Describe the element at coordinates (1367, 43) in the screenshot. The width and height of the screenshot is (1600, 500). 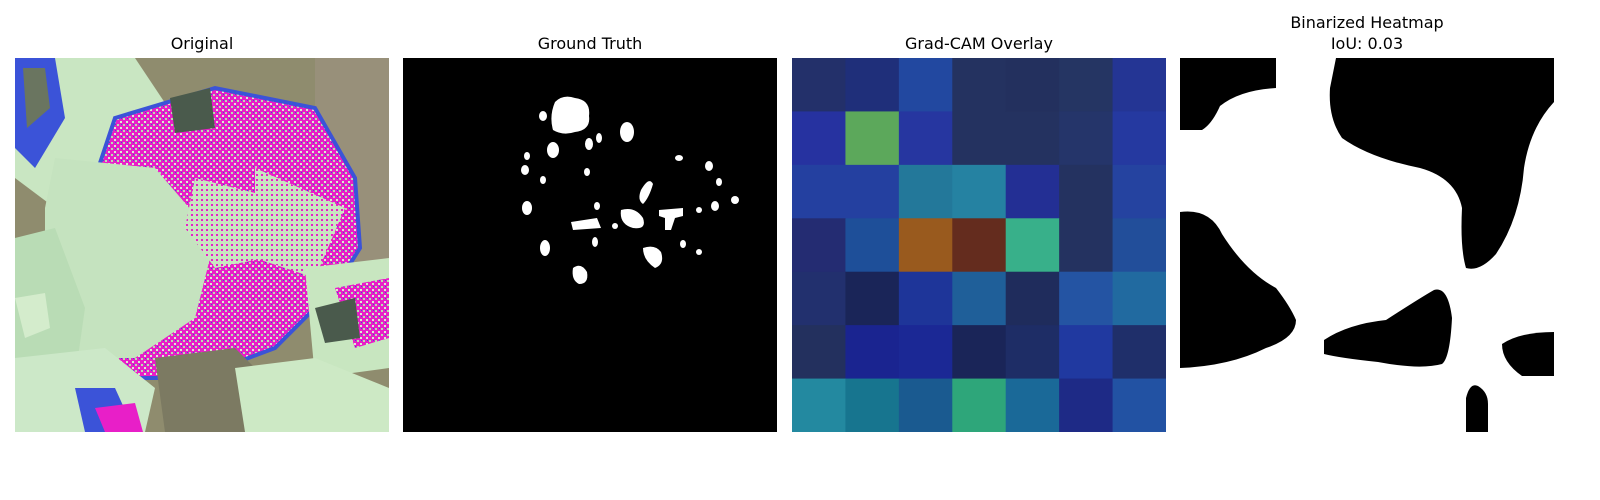
I see `iou-score: IoU: 0.03` at that location.